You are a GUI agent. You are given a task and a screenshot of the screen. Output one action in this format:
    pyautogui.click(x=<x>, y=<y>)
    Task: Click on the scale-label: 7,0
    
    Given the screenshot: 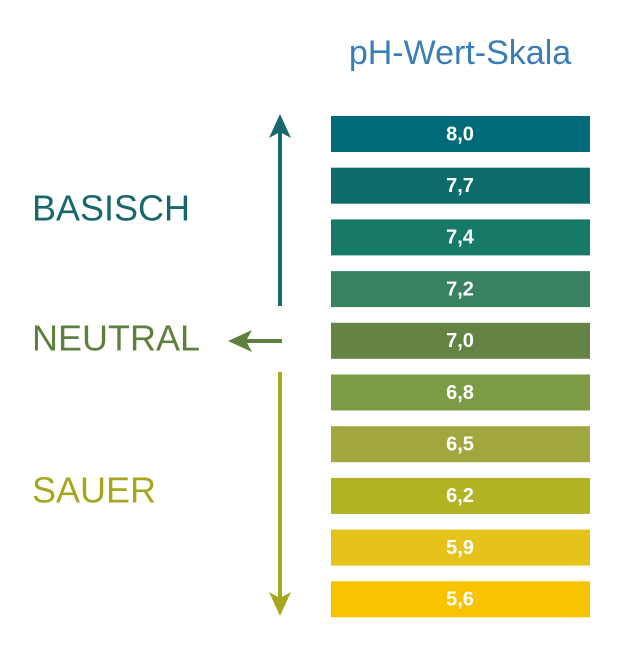 What is the action you would take?
    pyautogui.click(x=460, y=341)
    